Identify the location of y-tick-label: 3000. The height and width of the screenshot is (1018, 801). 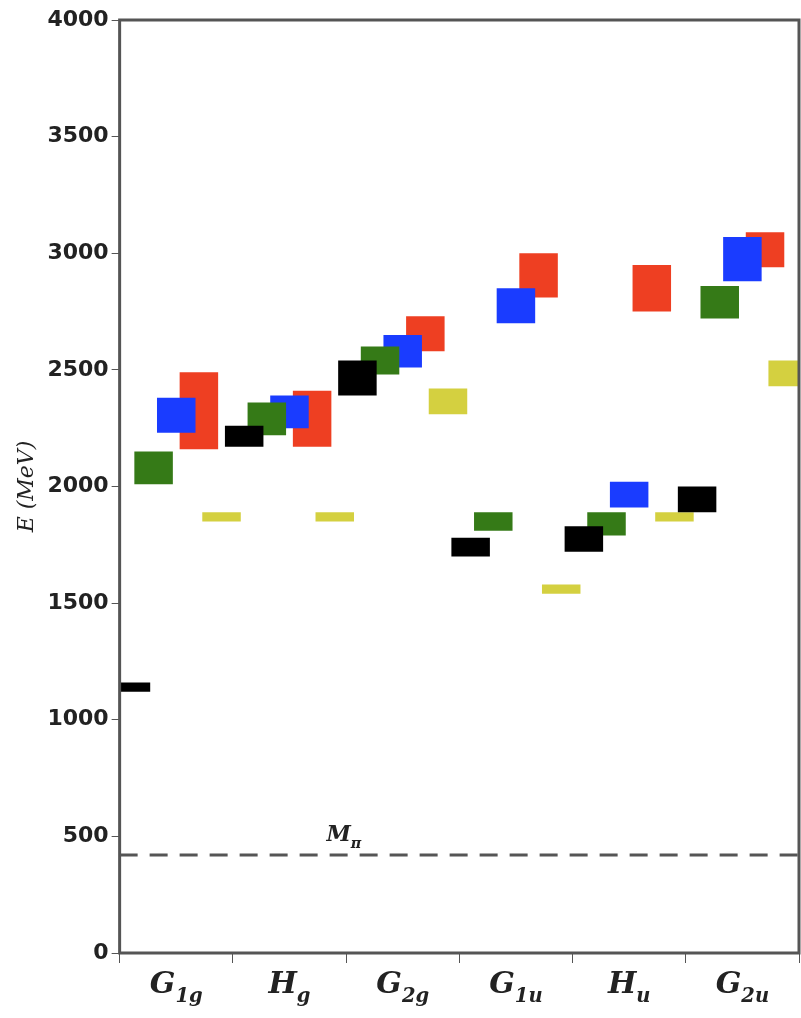
(78, 251).